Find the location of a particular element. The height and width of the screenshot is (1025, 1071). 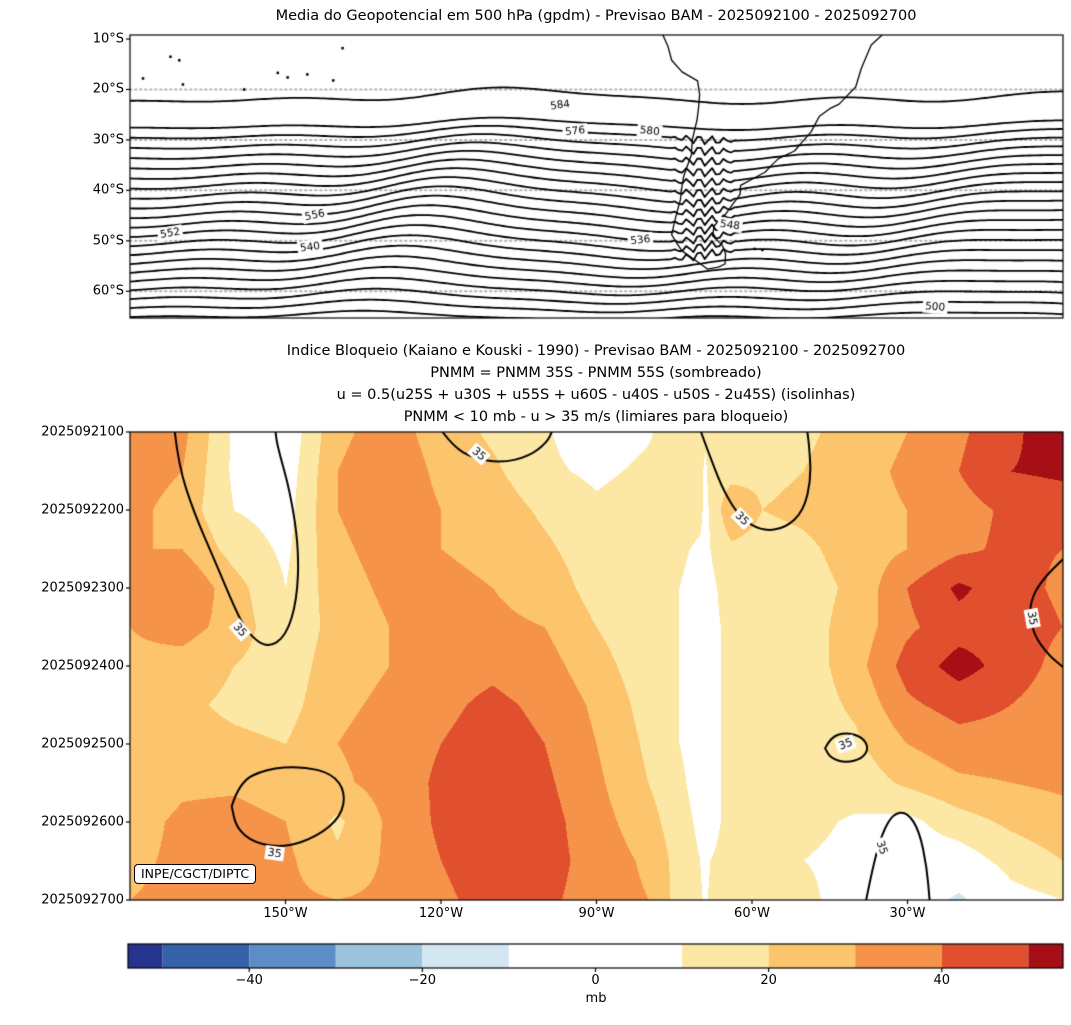

top-ytick-label: 10°S is located at coordinates (108, 39).